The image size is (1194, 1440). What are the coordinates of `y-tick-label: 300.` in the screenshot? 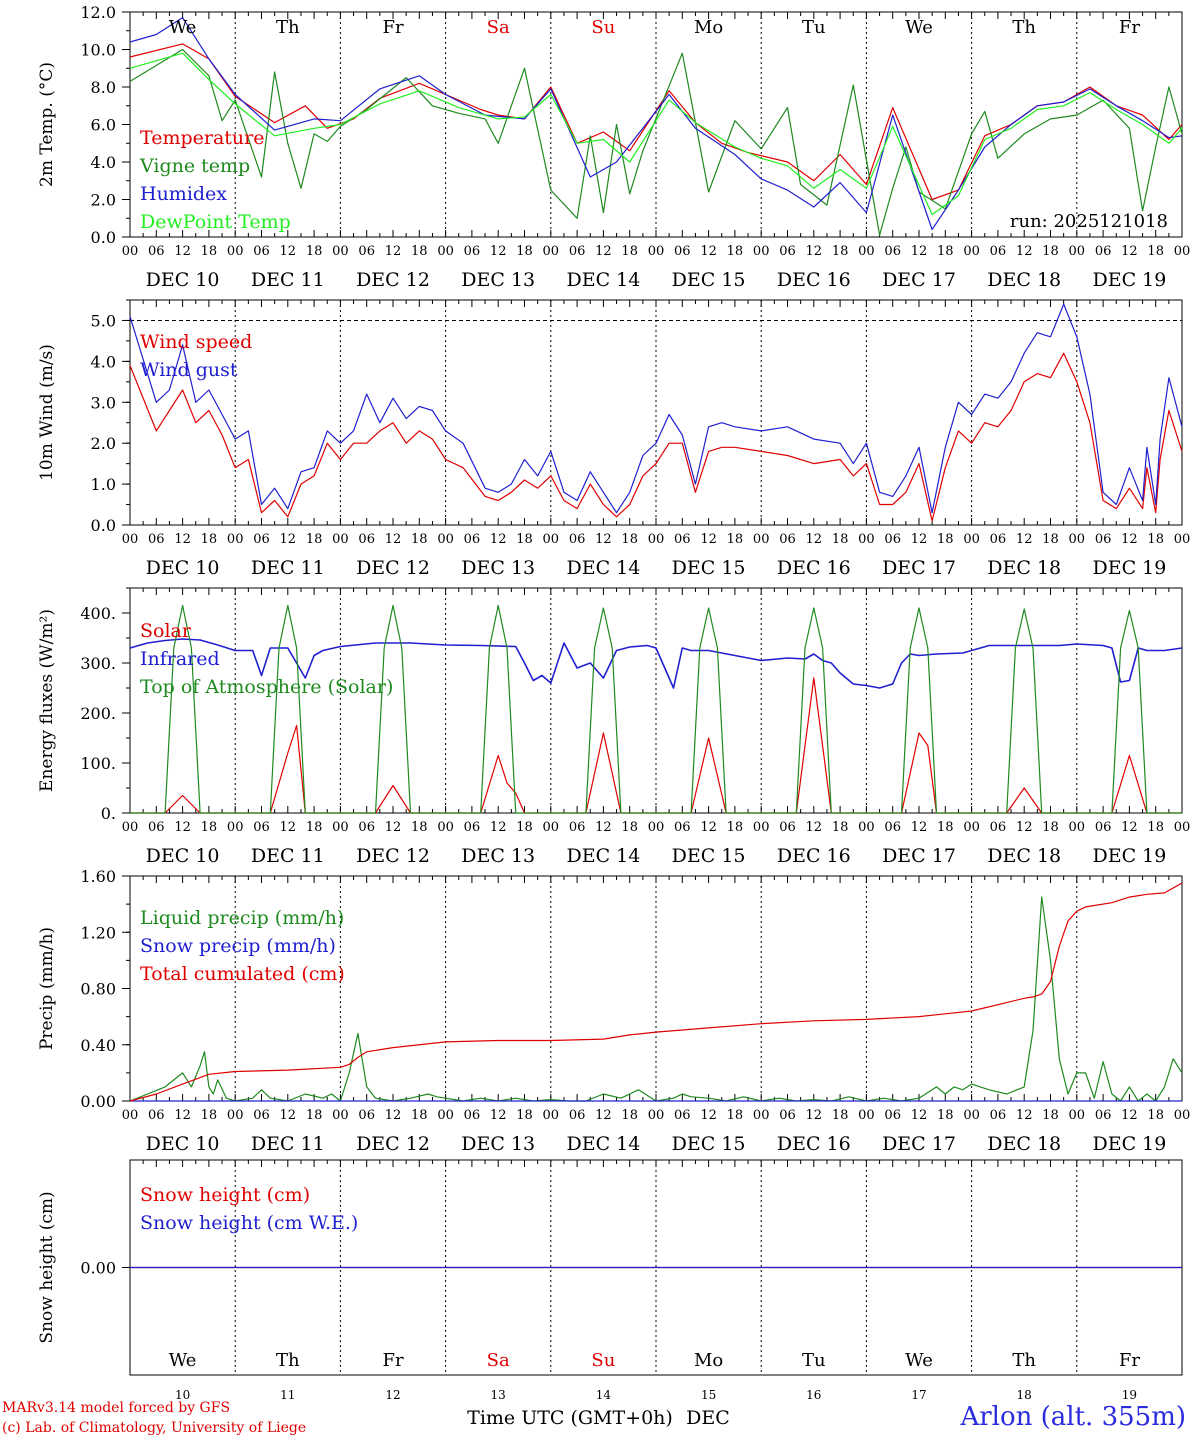 It's located at (98, 663).